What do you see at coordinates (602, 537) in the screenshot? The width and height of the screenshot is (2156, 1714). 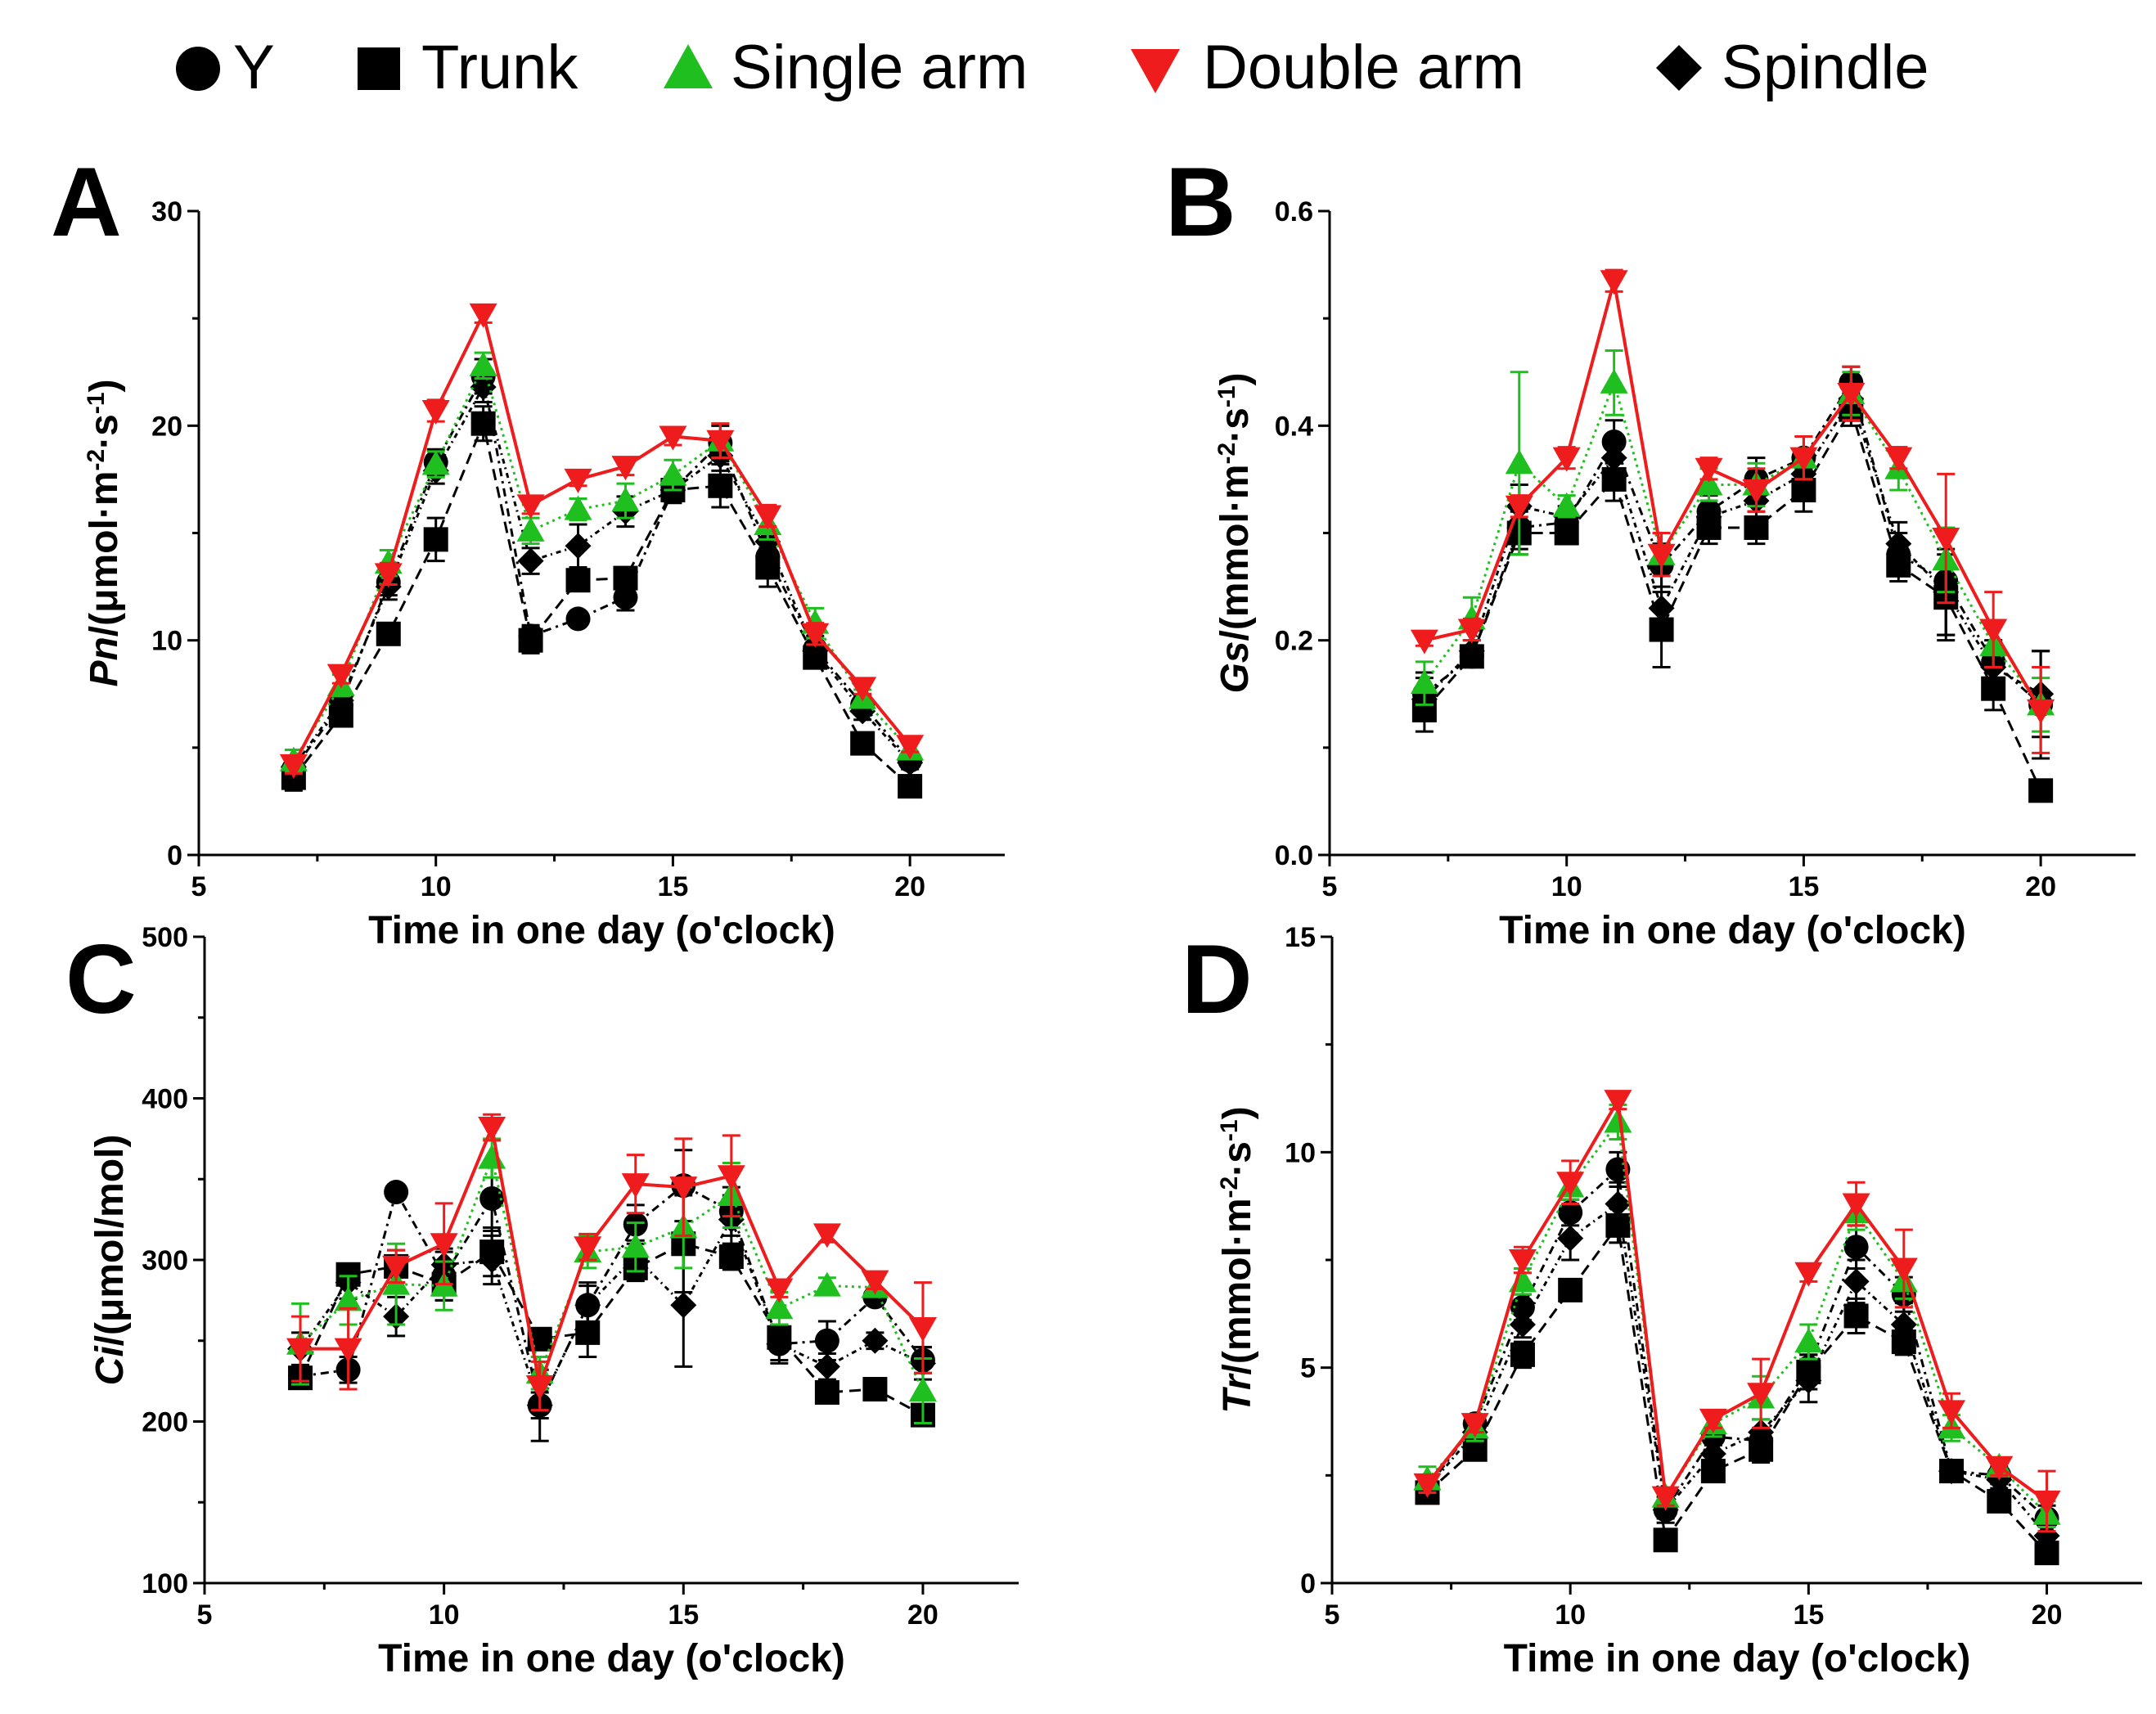 I see `panel-a-line-double-arm` at bounding box center [602, 537].